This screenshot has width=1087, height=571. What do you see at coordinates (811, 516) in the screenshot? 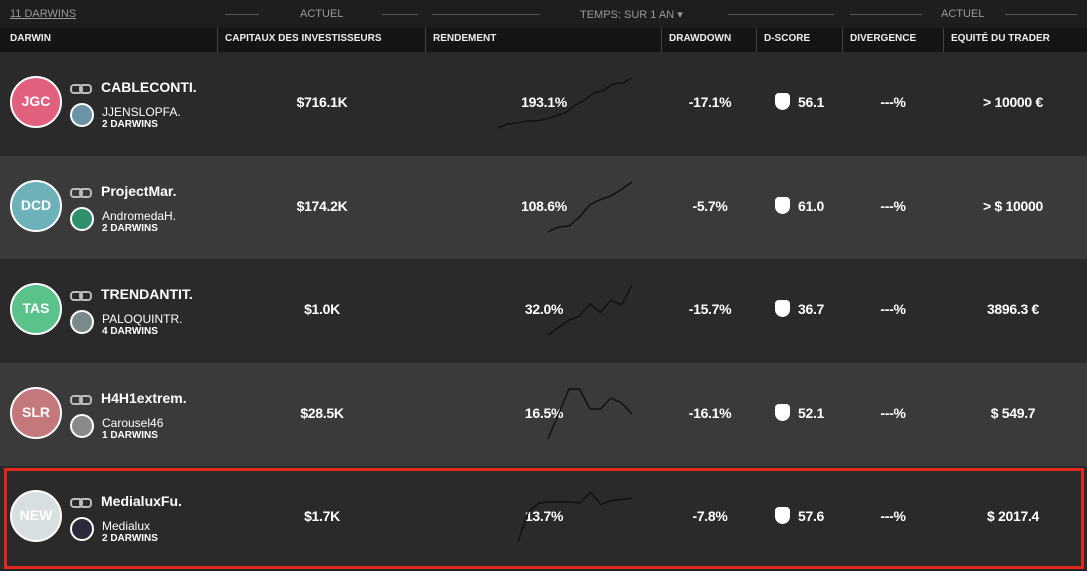
I see `dscore: 57.6` at bounding box center [811, 516].